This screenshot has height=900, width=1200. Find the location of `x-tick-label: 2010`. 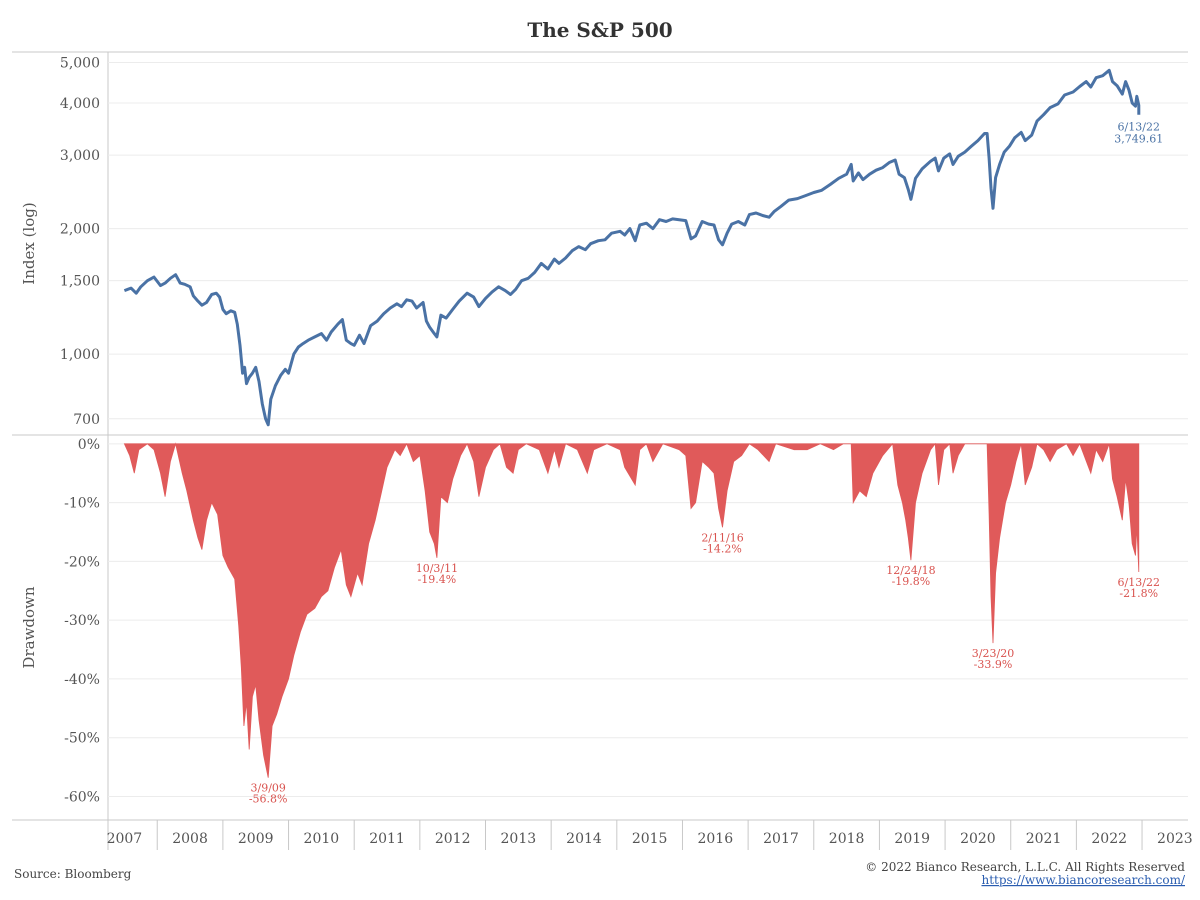

x-tick-label: 2010 is located at coordinates (322, 839).